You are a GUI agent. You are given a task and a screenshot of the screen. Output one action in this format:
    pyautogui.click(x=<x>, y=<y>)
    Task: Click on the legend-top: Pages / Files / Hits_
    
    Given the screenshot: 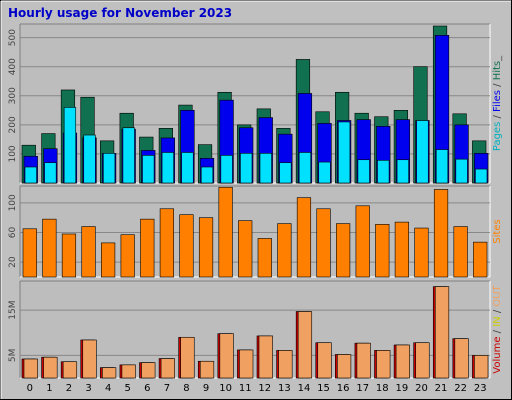 What is the action you would take?
    pyautogui.click(x=497, y=103)
    